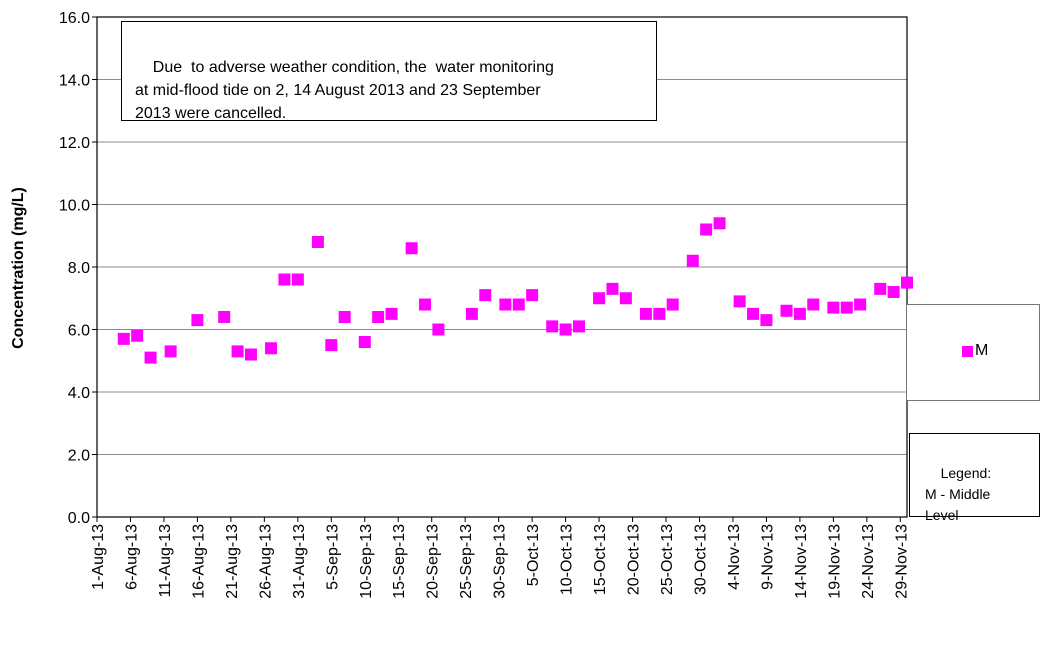 Image resolution: width=1045 pixels, height=658 pixels. What do you see at coordinates (958, 494) in the screenshot?
I see `legend-note-text: Legend: M - Middle Level` at bounding box center [958, 494].